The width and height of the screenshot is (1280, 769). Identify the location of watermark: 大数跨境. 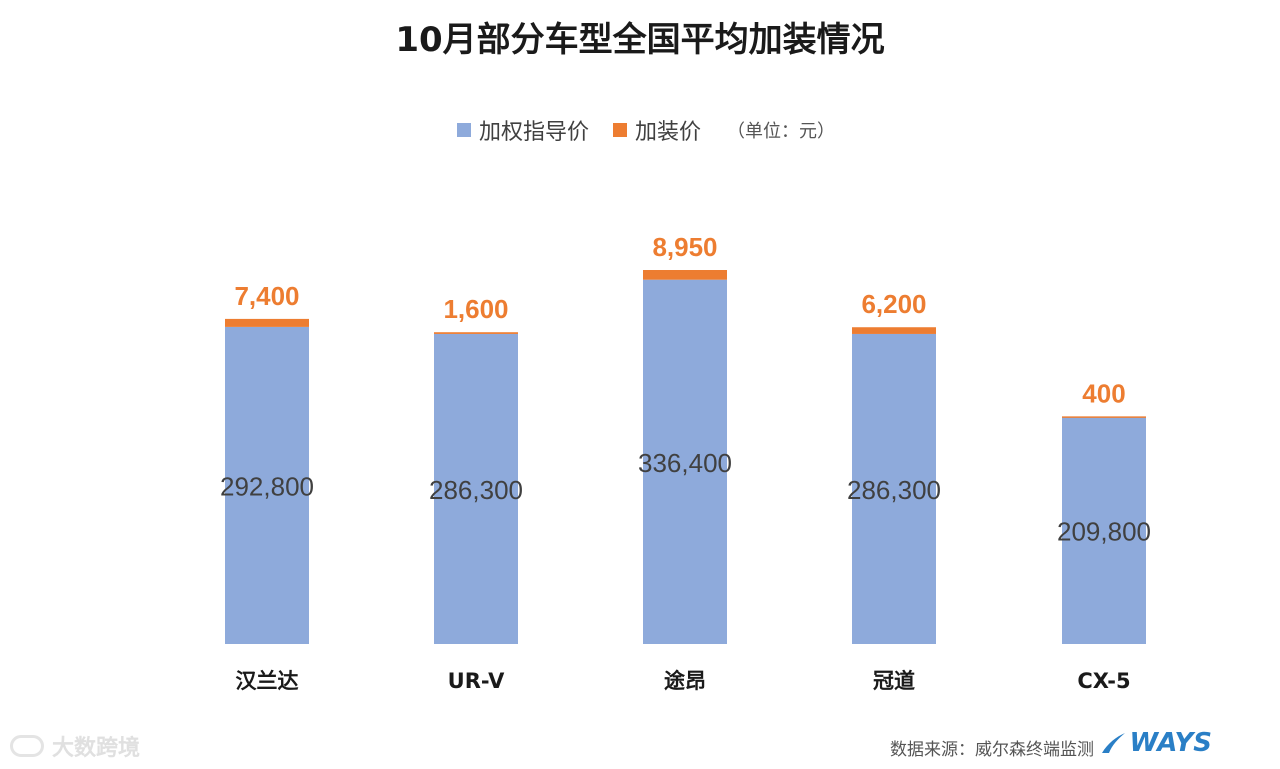
(75, 746).